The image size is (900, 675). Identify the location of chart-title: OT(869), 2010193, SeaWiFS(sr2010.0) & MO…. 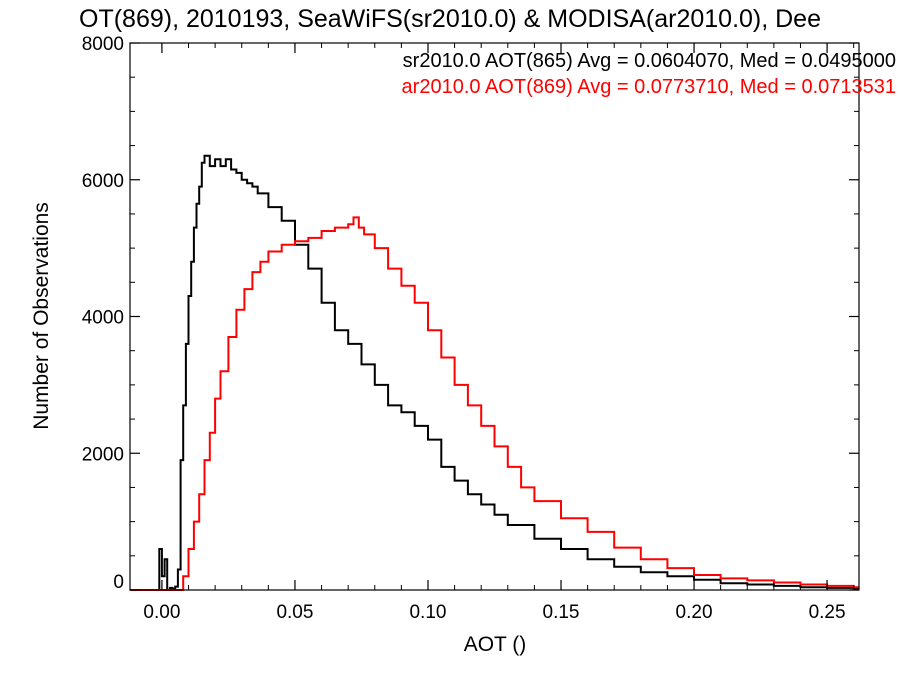
(450, 19).